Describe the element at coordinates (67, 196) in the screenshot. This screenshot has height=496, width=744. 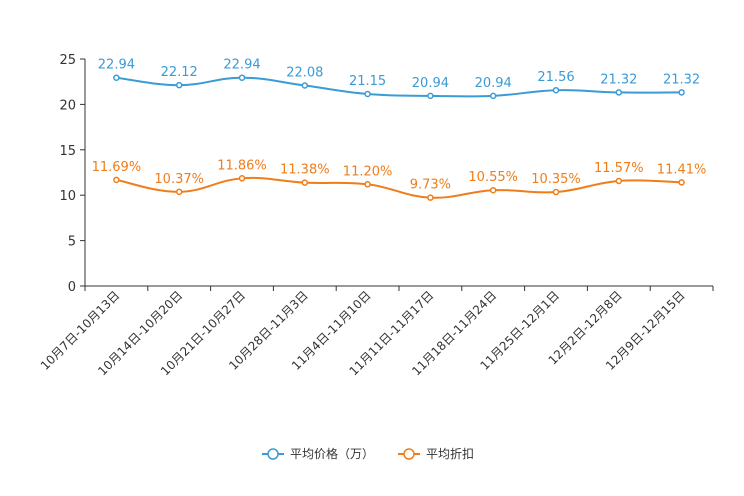
I see `y-tick-label: 10` at that location.